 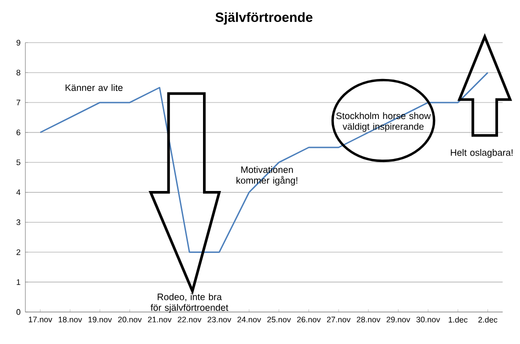 What do you see at coordinates (18, 163) in the screenshot?
I see `y-tick-label: 5` at bounding box center [18, 163].